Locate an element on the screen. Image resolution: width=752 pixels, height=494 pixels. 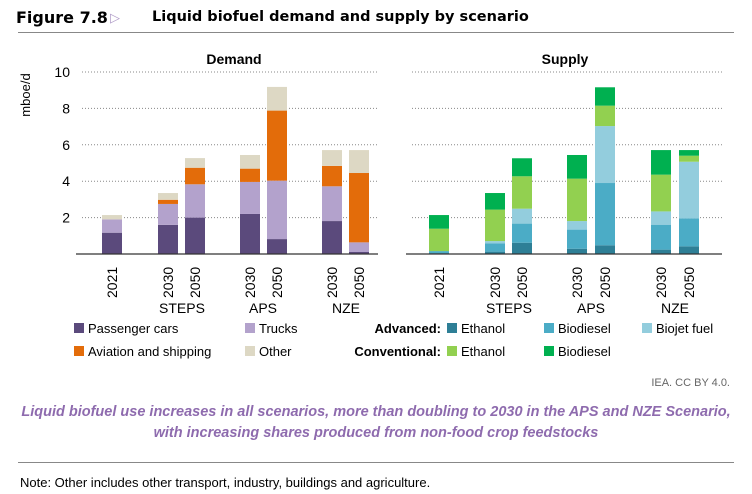
y-axis-label: mboe/d is located at coordinates (25, 94).